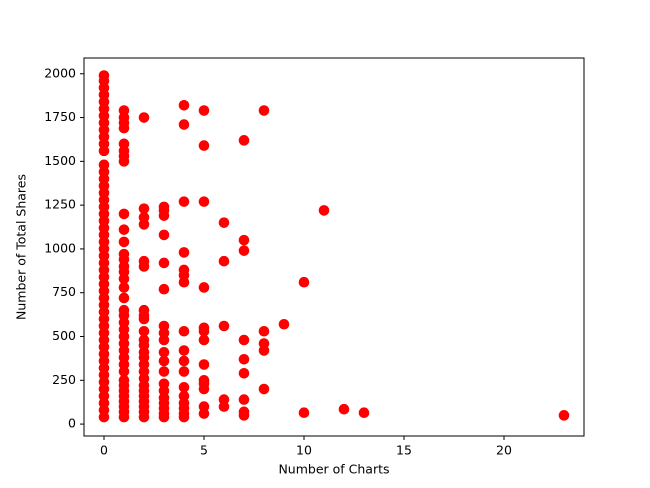 The height and width of the screenshot is (488, 650). I want to click on y-tick-label: 1000, so click(60, 247).